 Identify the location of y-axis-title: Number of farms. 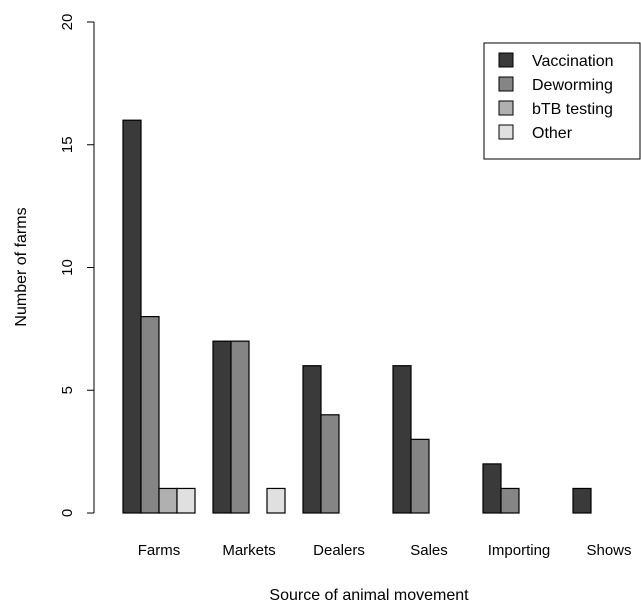
(21, 266).